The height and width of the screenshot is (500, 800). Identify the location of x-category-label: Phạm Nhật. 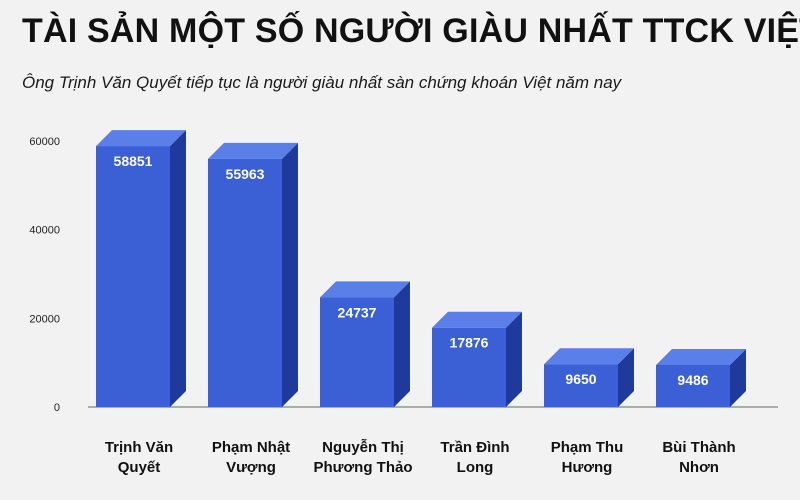
(251, 447).